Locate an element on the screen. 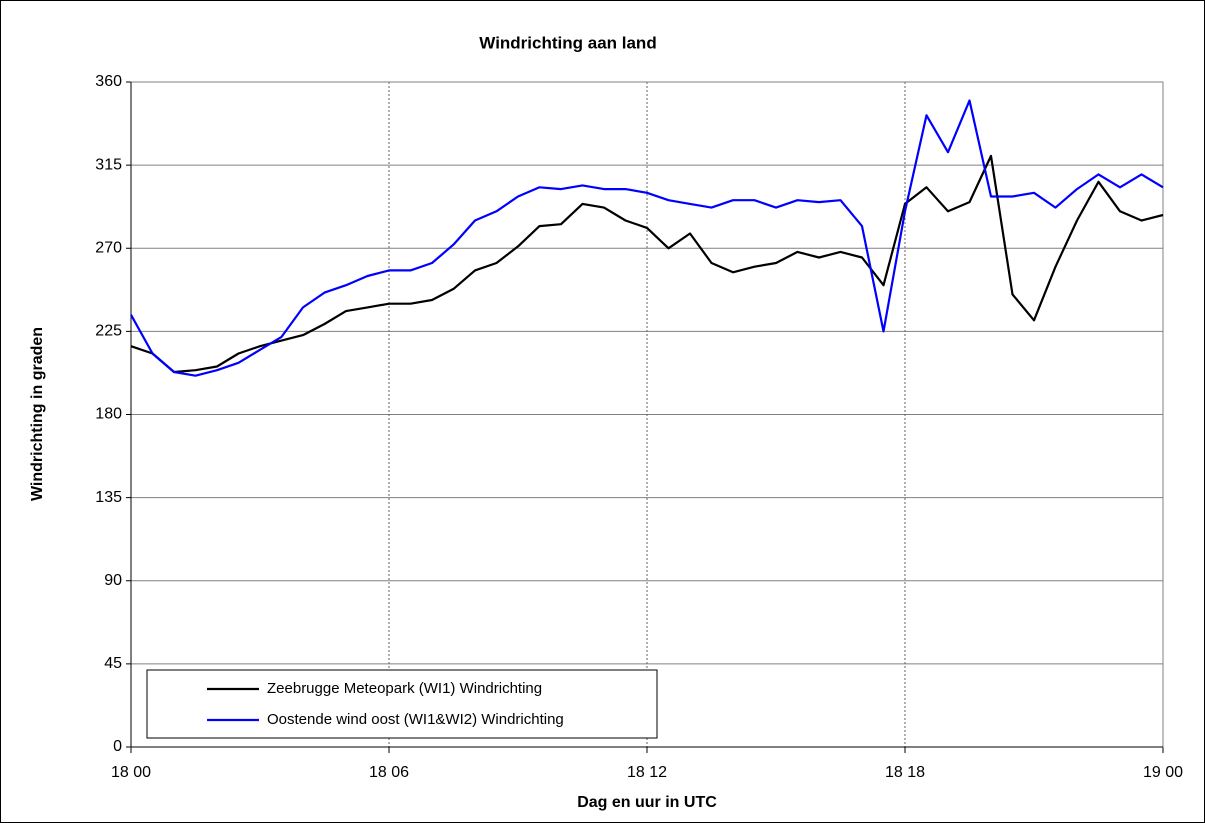  x-axis-label: Dag en uur in UTC is located at coordinates (647, 802).